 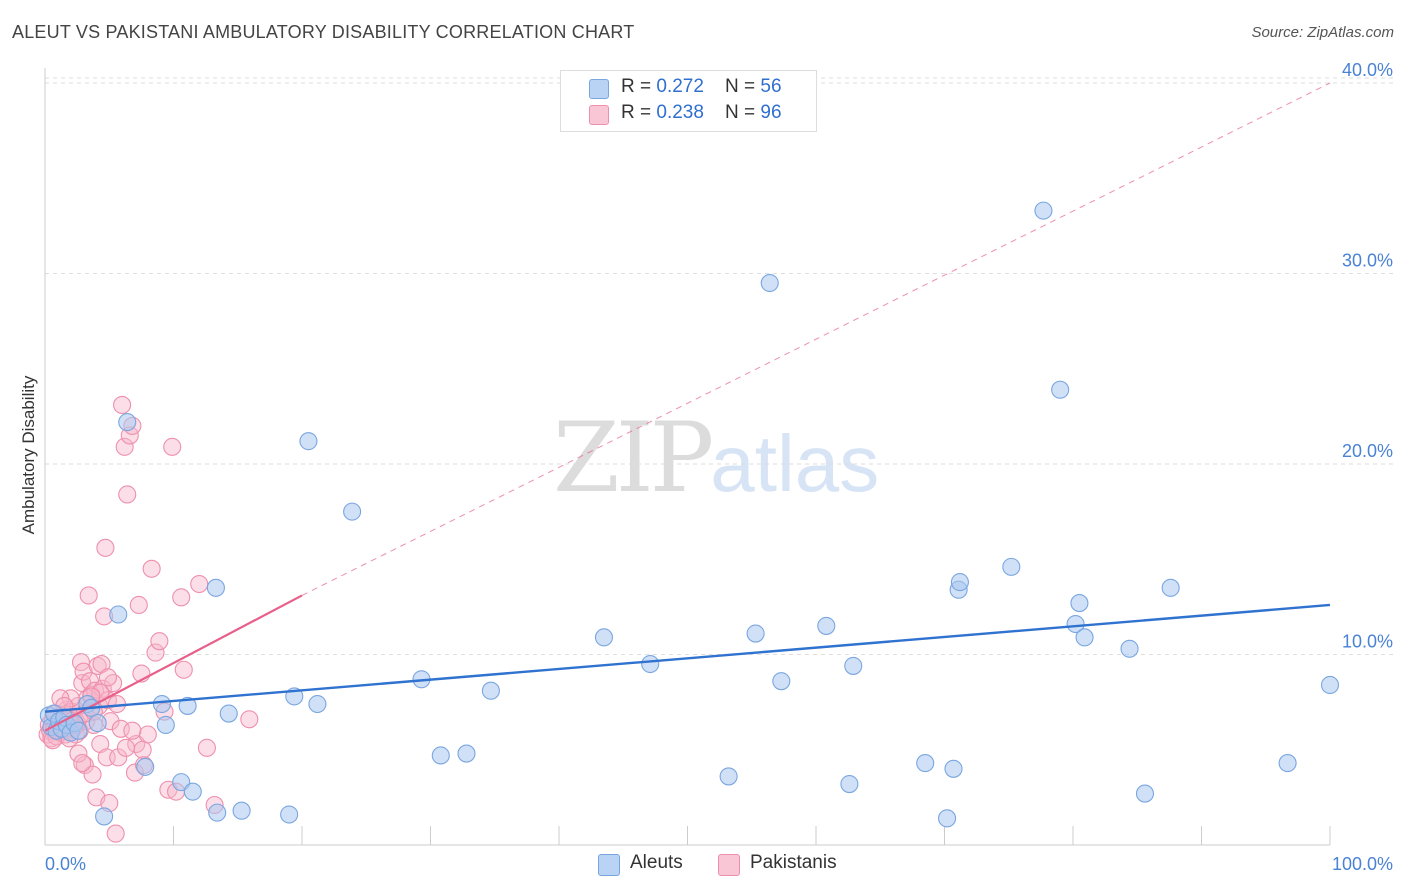 I want to click on legend-r-value-aleuts: 0.272, so click(x=680, y=86).